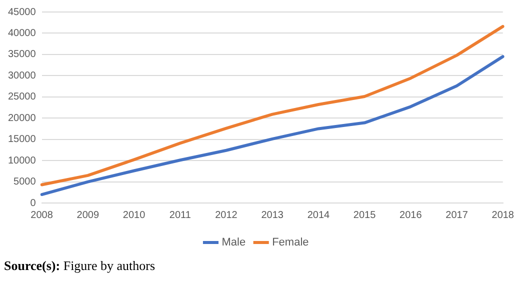 This screenshot has height=285, width=520. I want to click on y-tick-label: 15000, so click(22, 140).